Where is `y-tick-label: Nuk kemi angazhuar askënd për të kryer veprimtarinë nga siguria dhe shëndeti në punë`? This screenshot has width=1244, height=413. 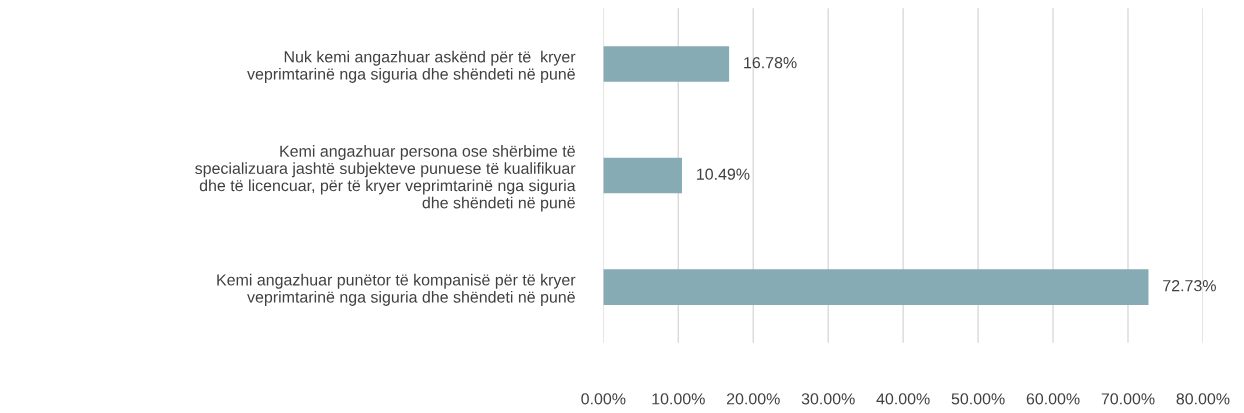
y-tick-label: Nuk kemi angazhuar askënd për të kryer veprimtarinë nga siguria dhe shëndeti në punë is located at coordinates (411, 66).